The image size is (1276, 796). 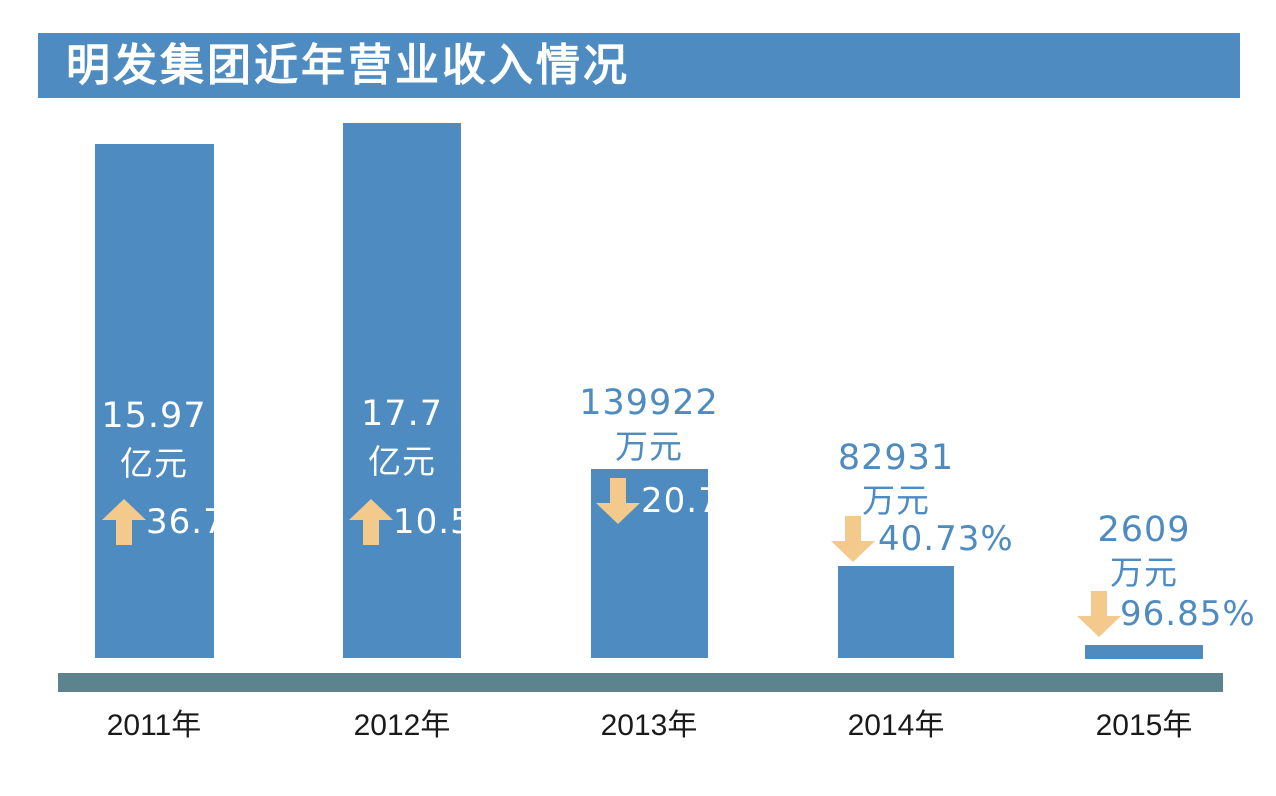 I want to click on x-axis-baseline, so click(x=640, y=682).